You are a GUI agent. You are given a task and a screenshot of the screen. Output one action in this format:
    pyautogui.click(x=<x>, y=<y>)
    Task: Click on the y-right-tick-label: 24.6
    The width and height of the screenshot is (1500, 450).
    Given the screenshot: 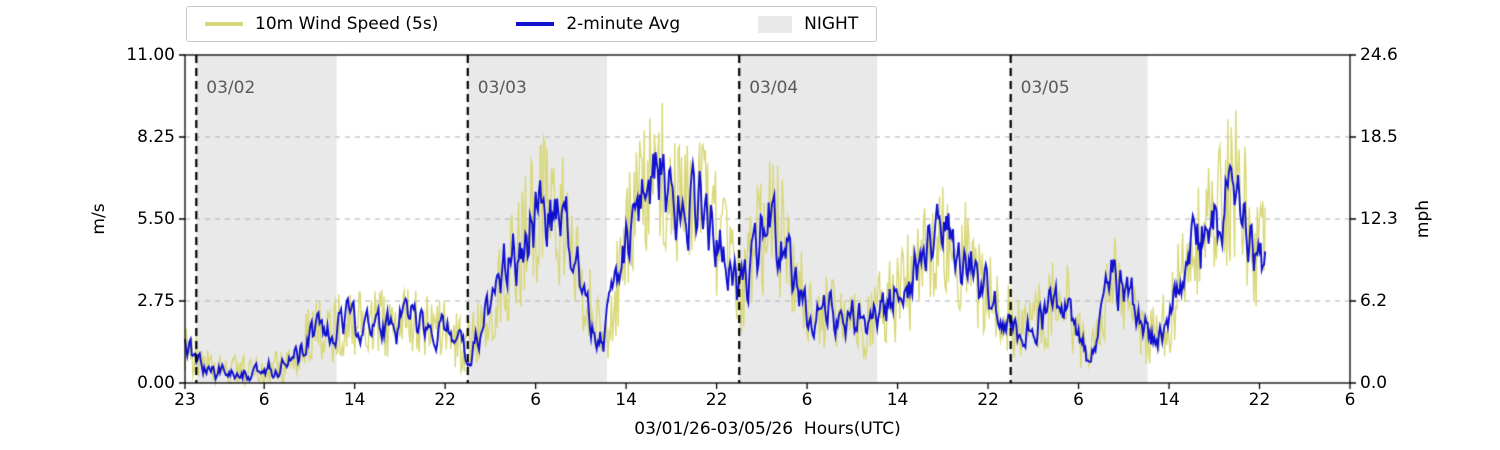 What is the action you would take?
    pyautogui.click(x=1379, y=55)
    